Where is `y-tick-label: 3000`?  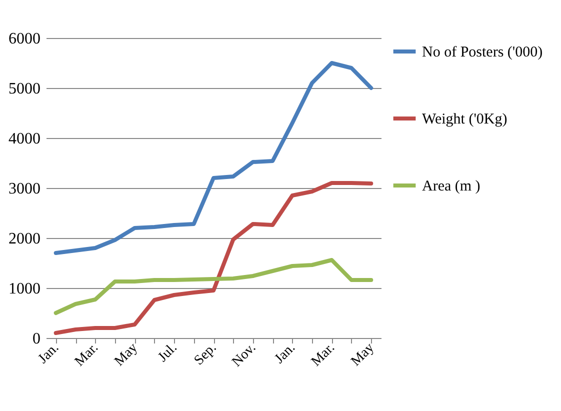 y-tick-label: 3000 is located at coordinates (24, 189).